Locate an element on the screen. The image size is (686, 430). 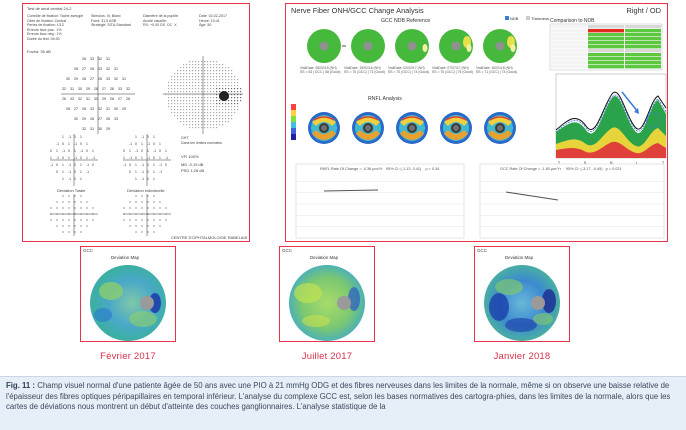
thickness-color-scale is located at coordinates (293, 122).